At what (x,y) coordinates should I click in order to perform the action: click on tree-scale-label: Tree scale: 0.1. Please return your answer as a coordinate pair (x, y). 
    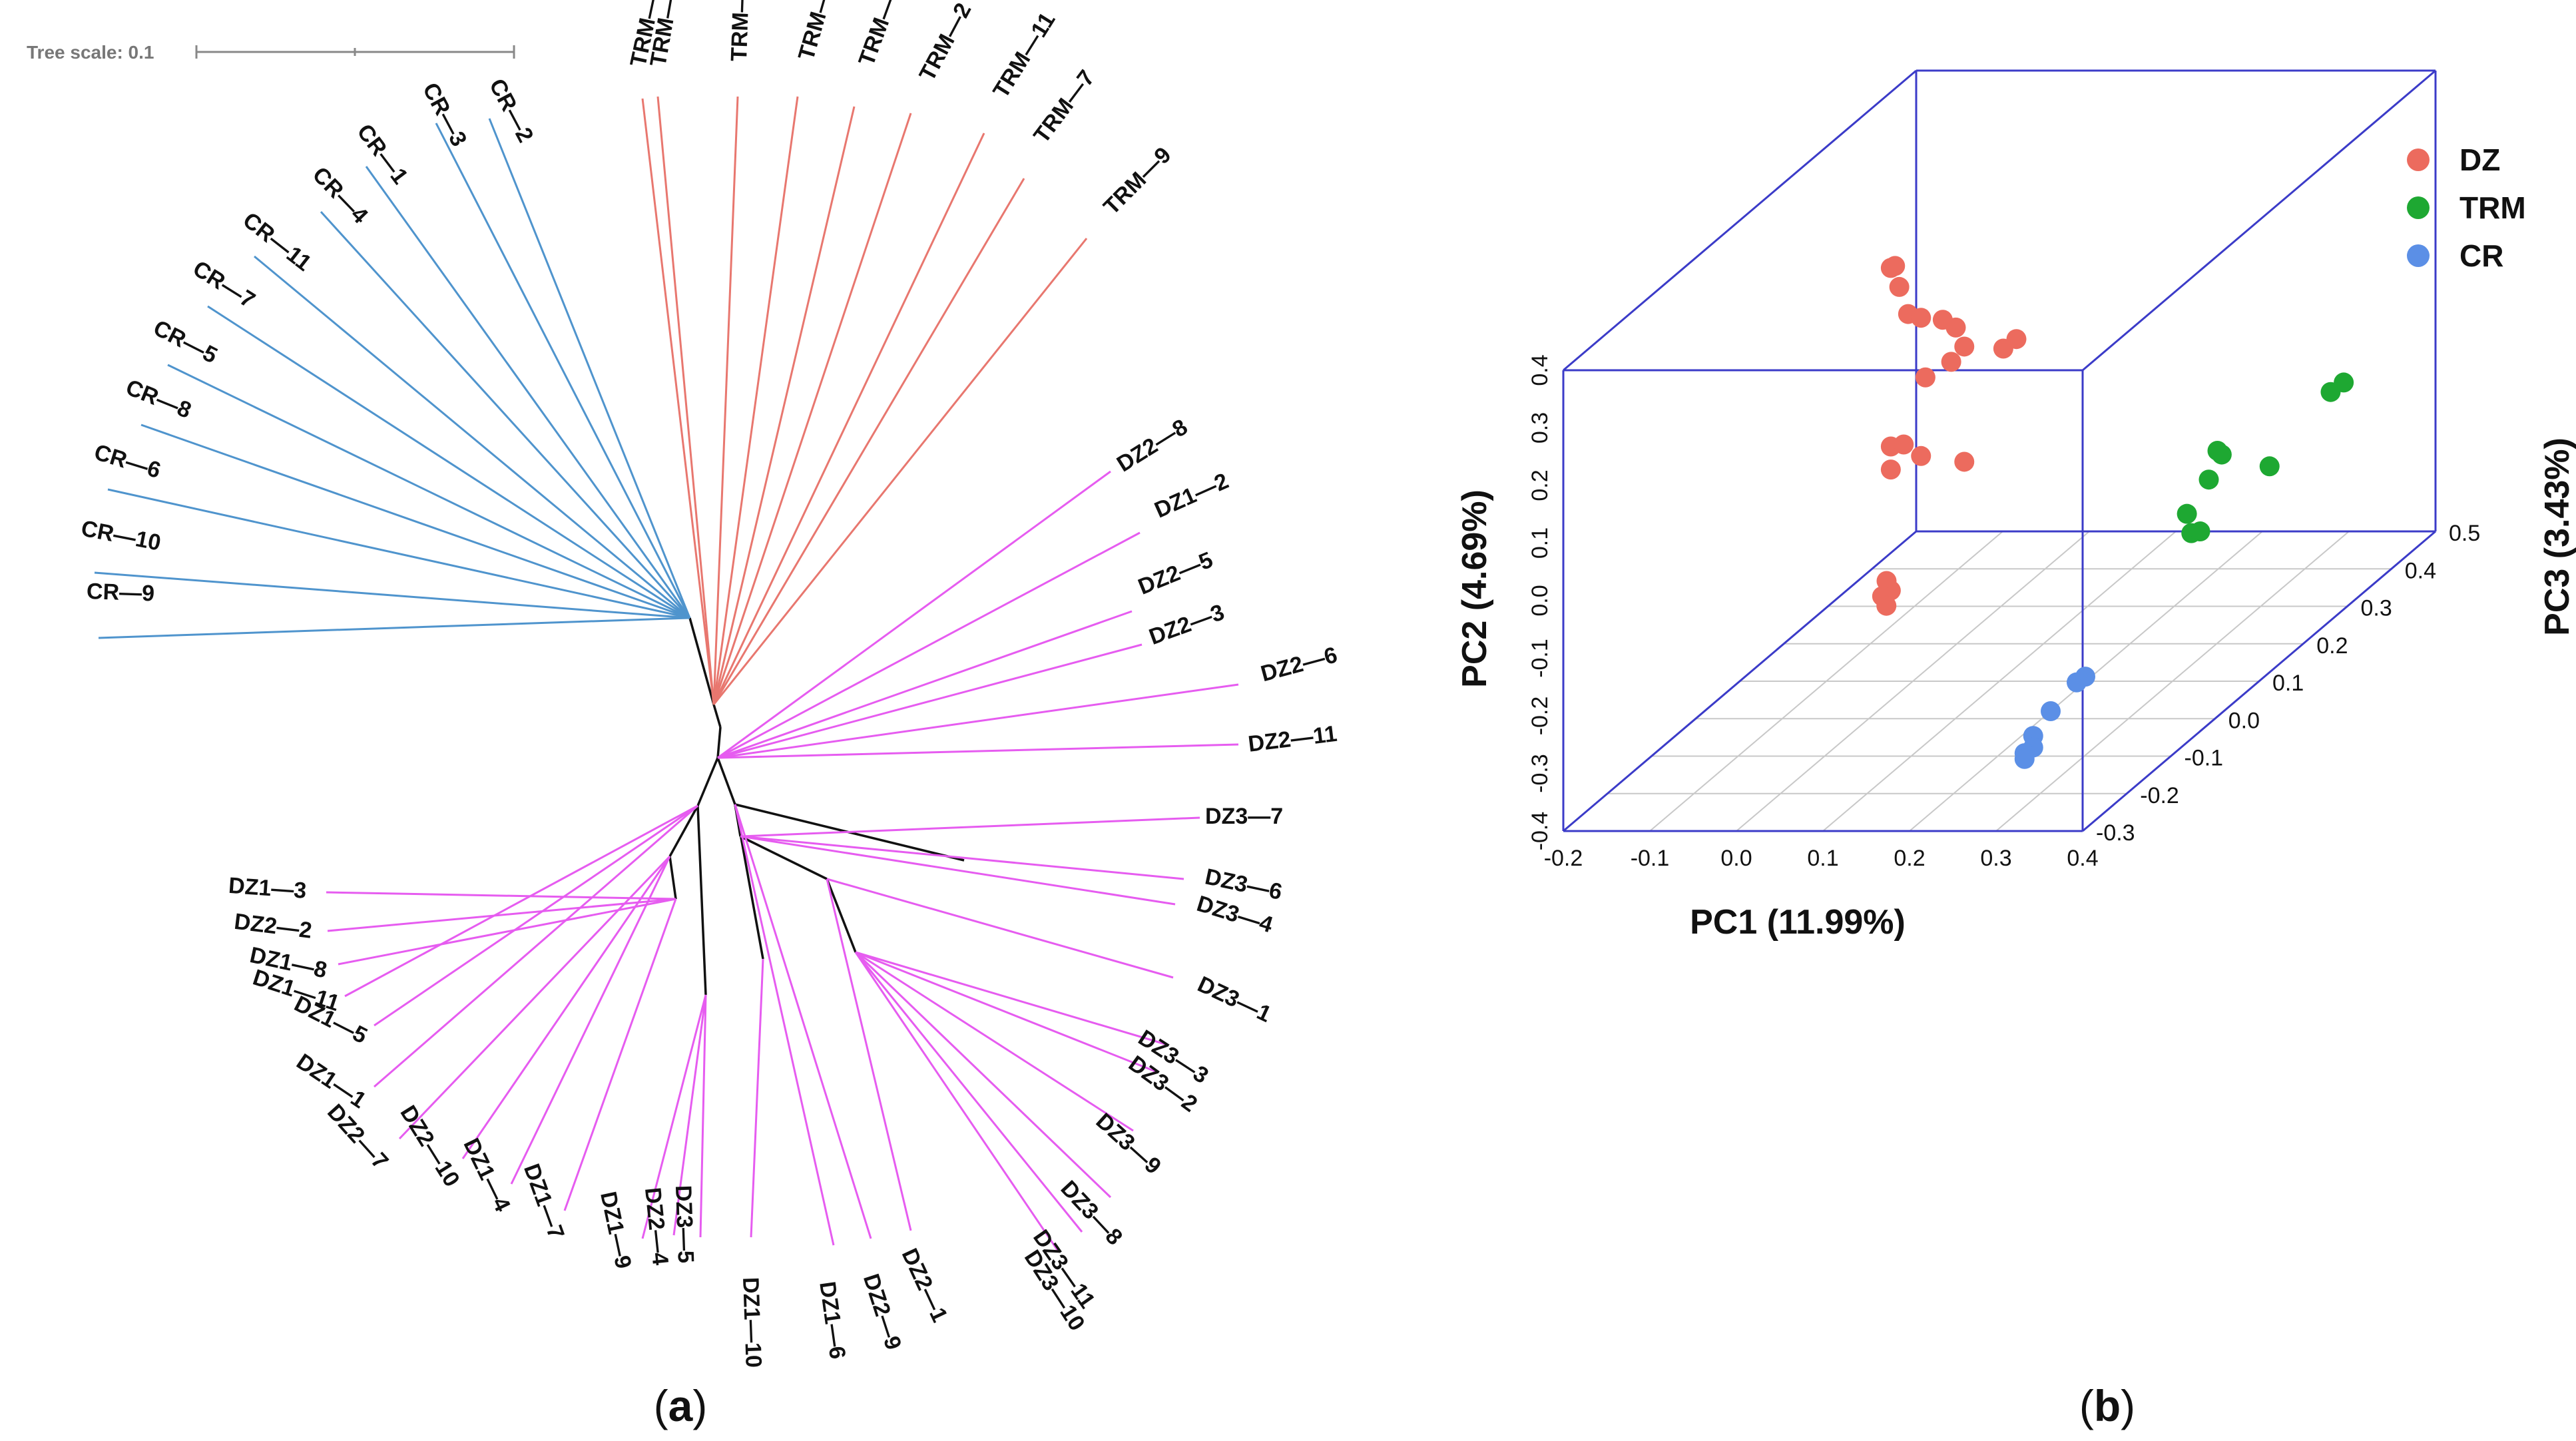
    Looking at the image, I should click on (91, 52).